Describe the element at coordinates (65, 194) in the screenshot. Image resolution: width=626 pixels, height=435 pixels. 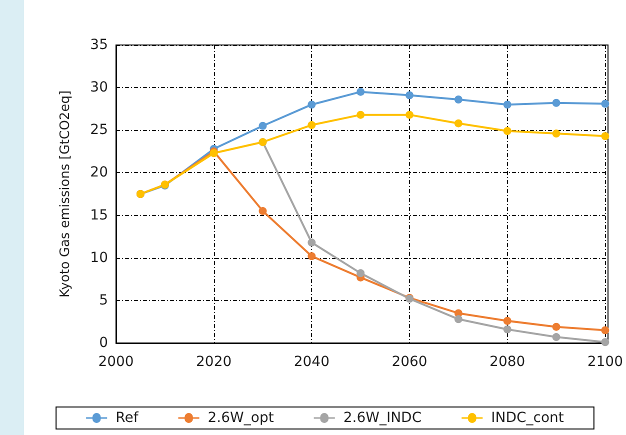
I see `y-axis-title: Kyoto Gas emissions [GtCO2eq]` at that location.